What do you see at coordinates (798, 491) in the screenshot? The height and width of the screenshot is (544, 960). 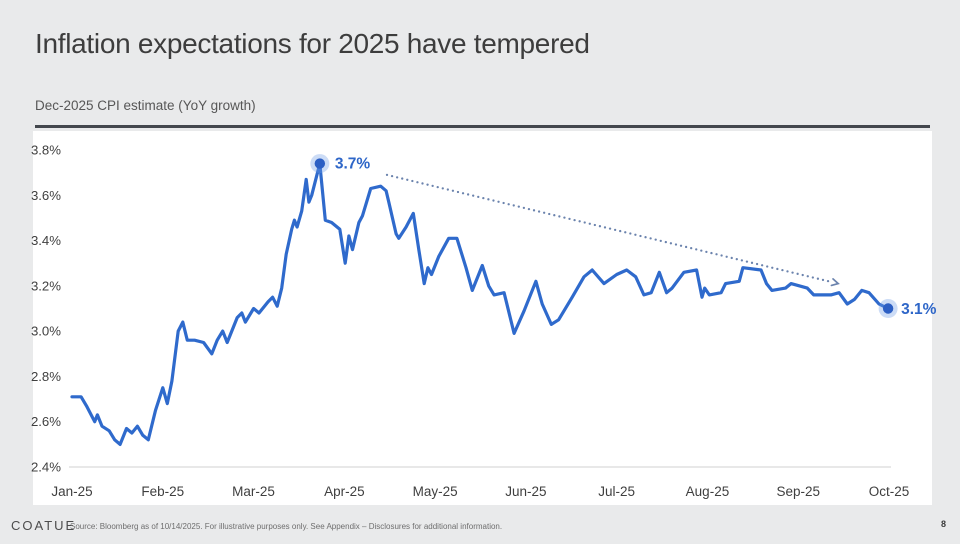 I see `x-tick-label: Sep-25` at bounding box center [798, 491].